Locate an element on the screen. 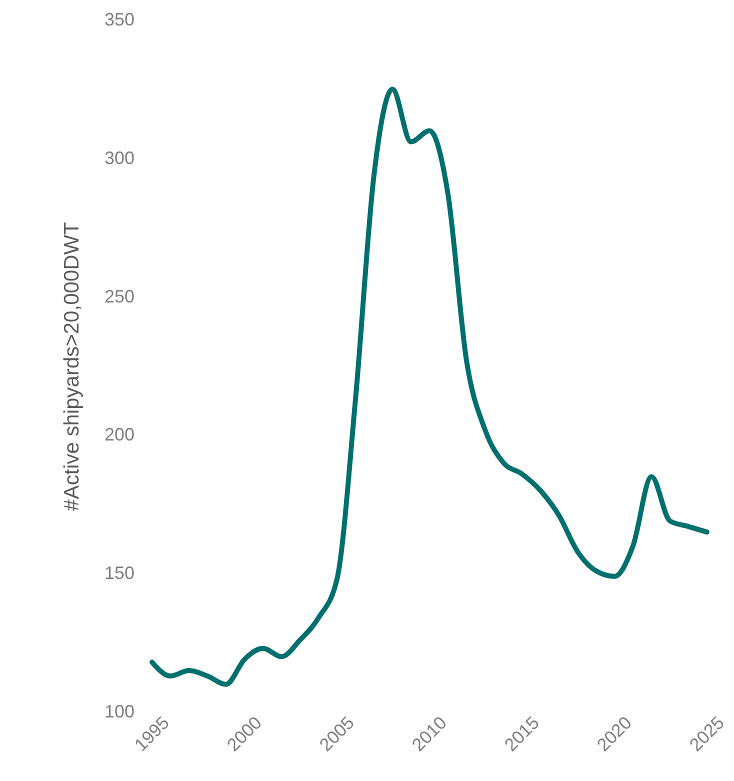  y-tick-label: 150 is located at coordinates (119, 573).